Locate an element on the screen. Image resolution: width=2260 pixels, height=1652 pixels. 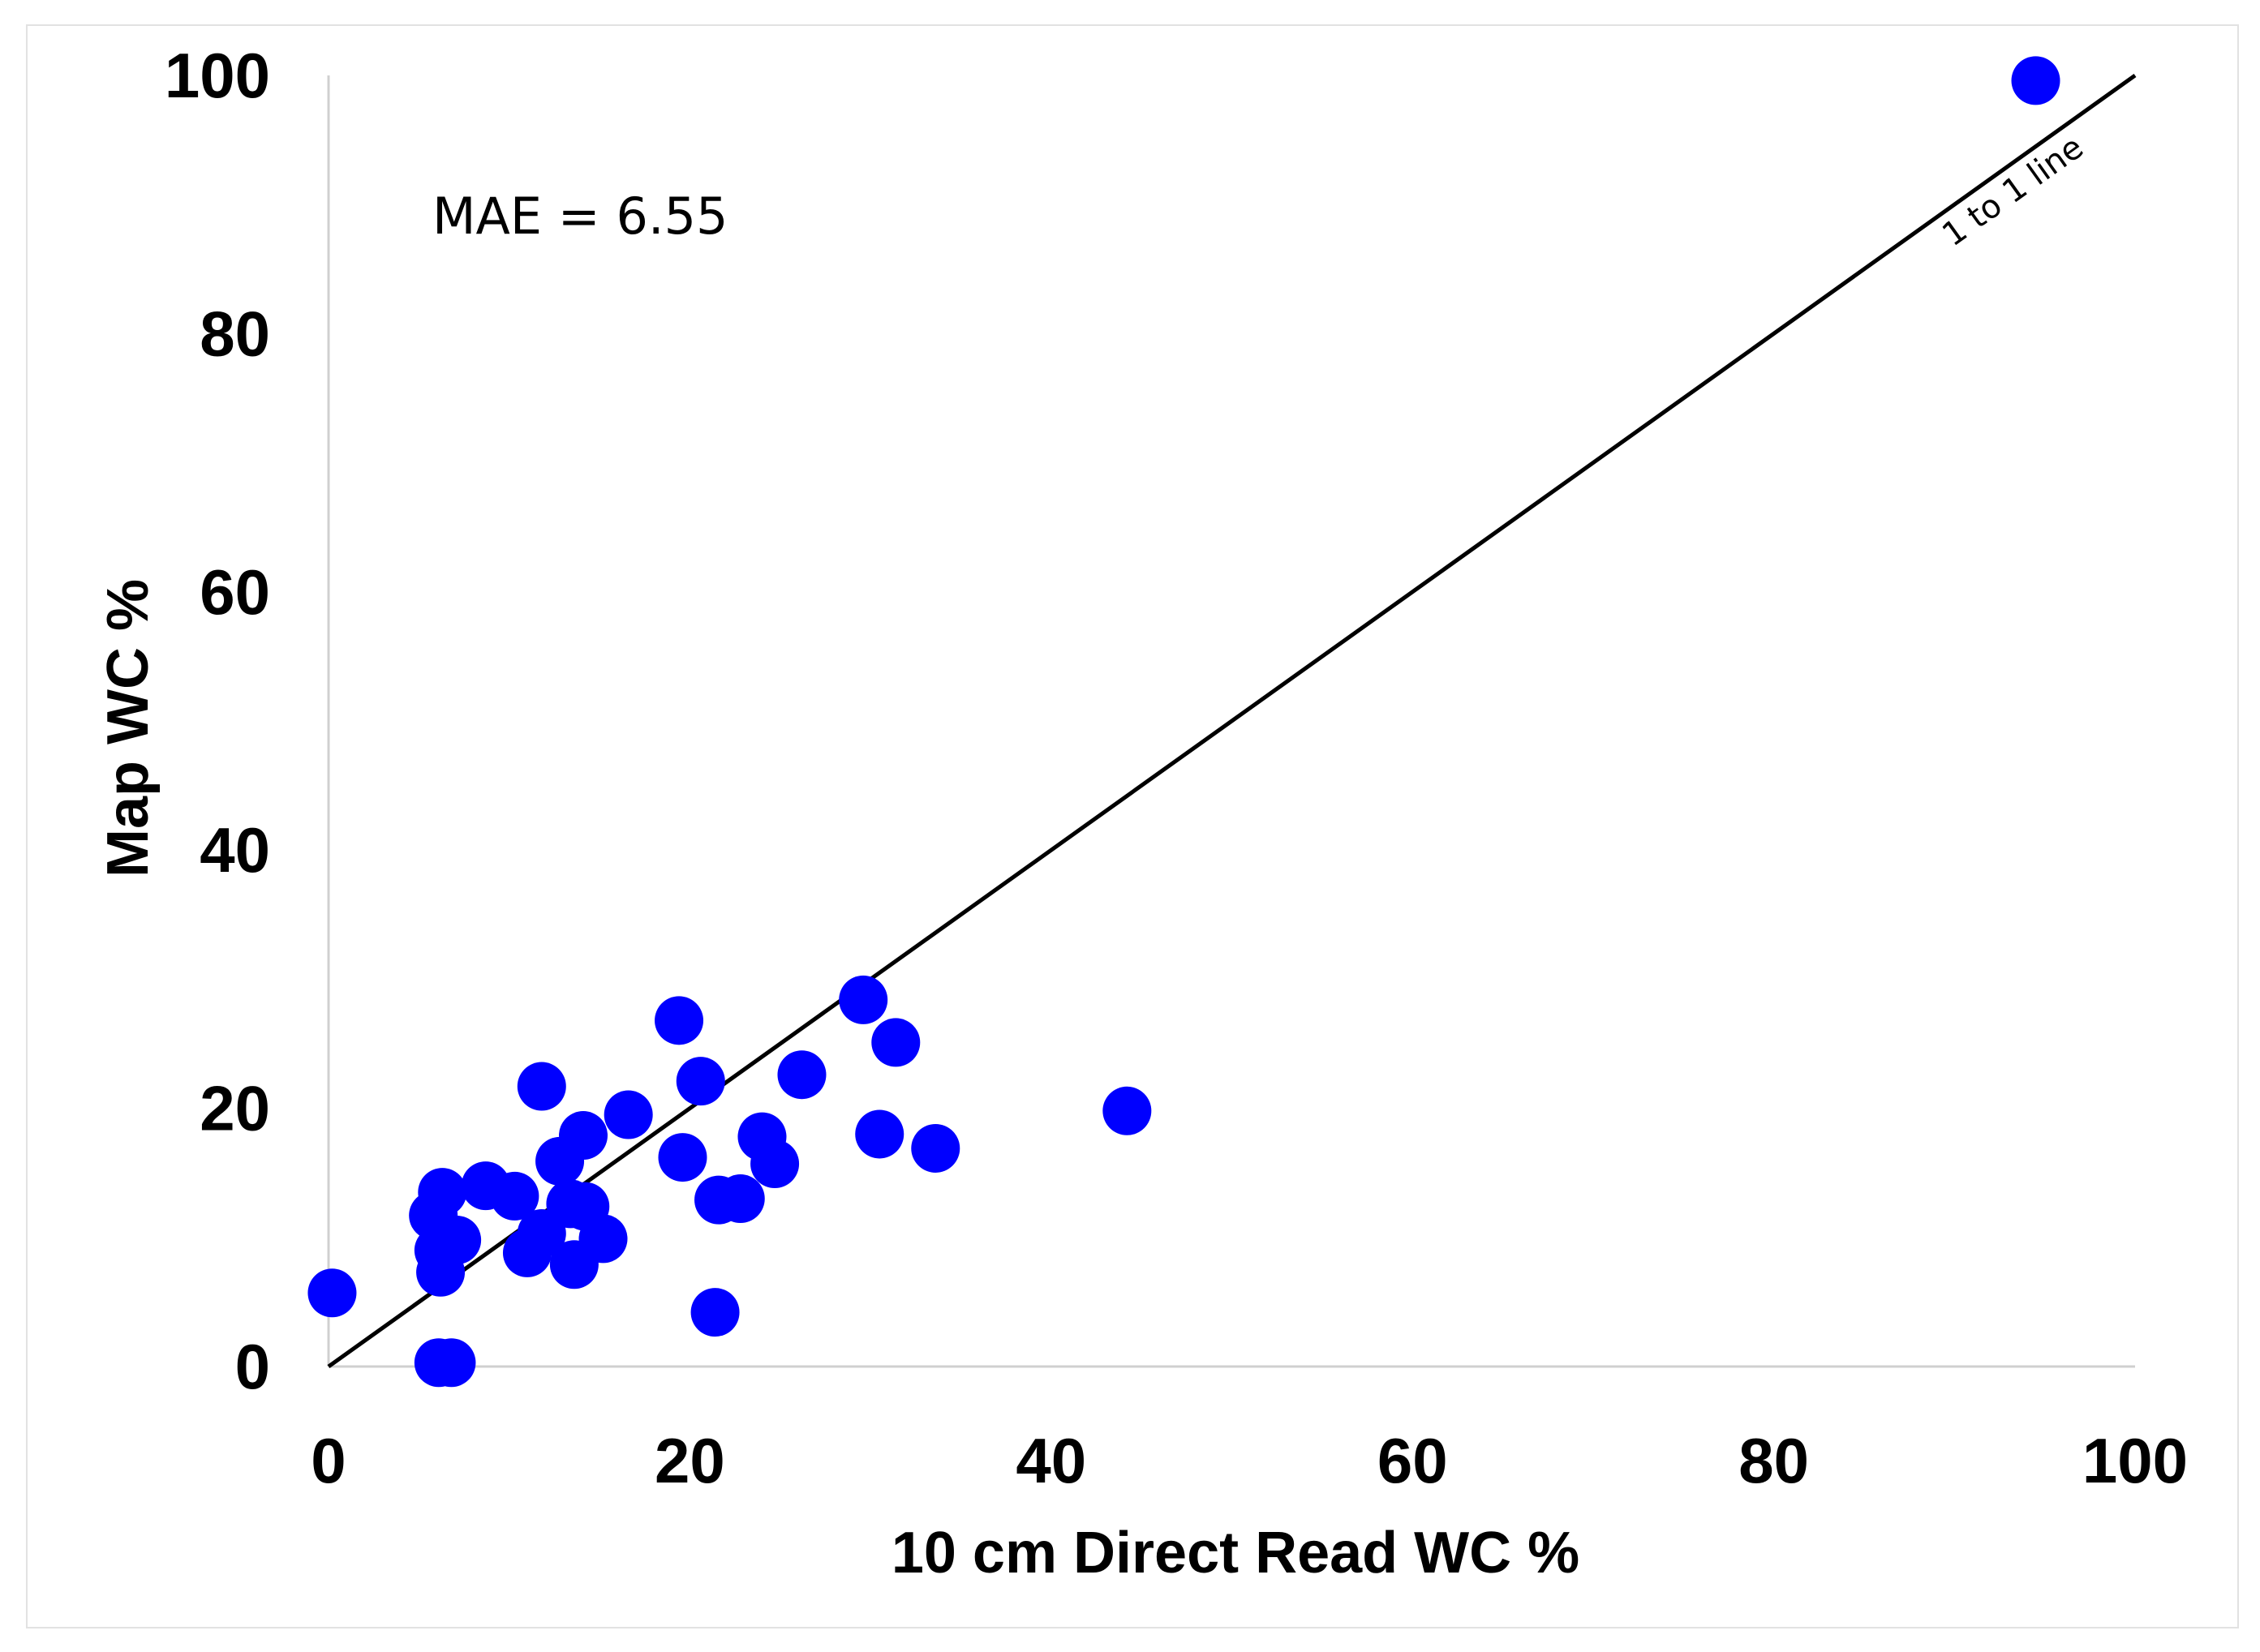
y-tick-label: 0 is located at coordinates (253, 1366).